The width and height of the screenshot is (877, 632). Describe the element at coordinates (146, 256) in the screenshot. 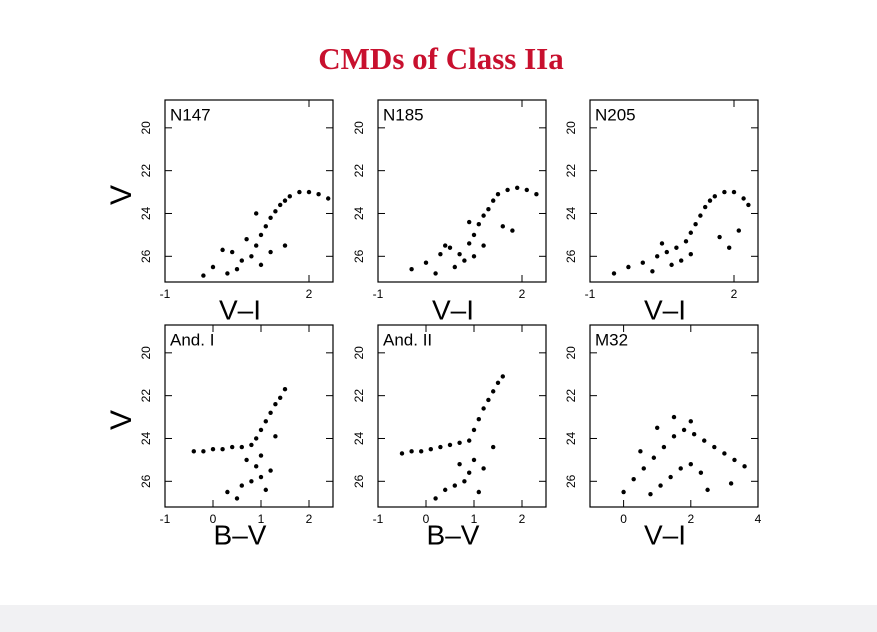

I see `y-tick-label: 26` at that location.